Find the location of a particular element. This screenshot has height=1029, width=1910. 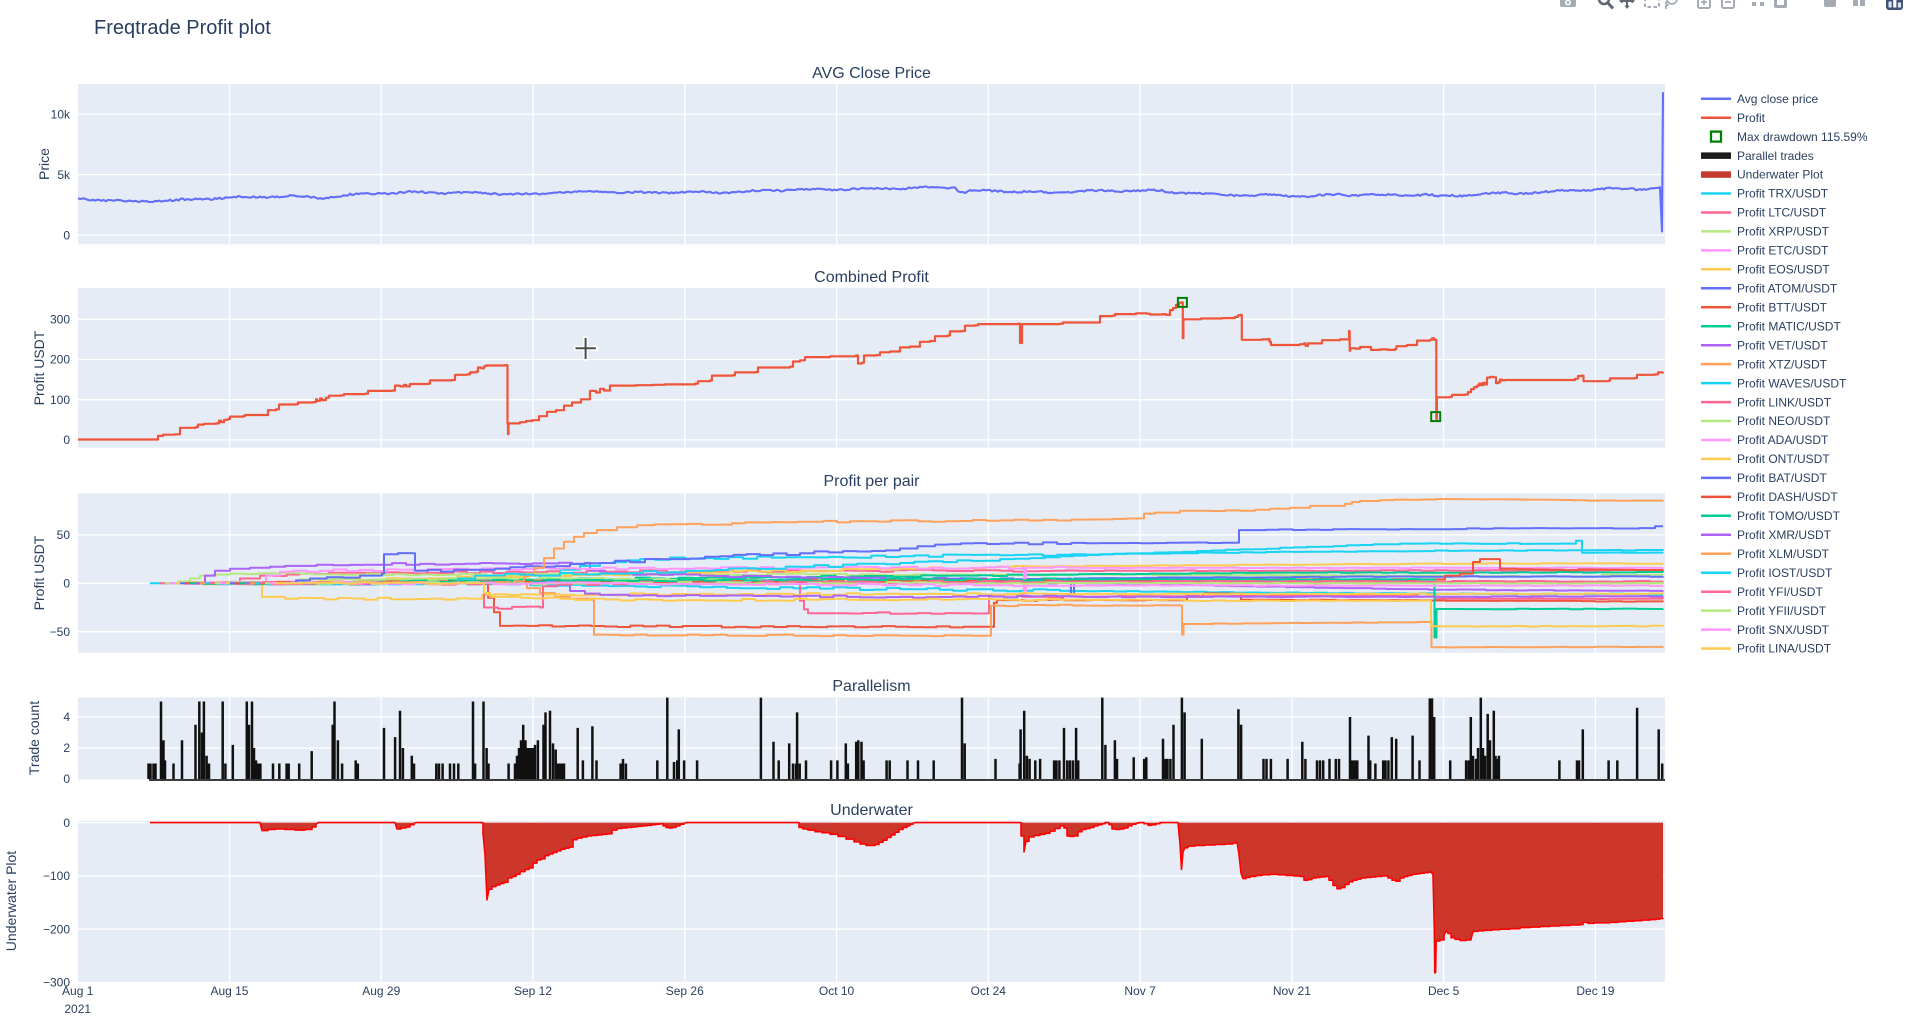

svg-text: Dec 19 is located at coordinates (1595, 991).